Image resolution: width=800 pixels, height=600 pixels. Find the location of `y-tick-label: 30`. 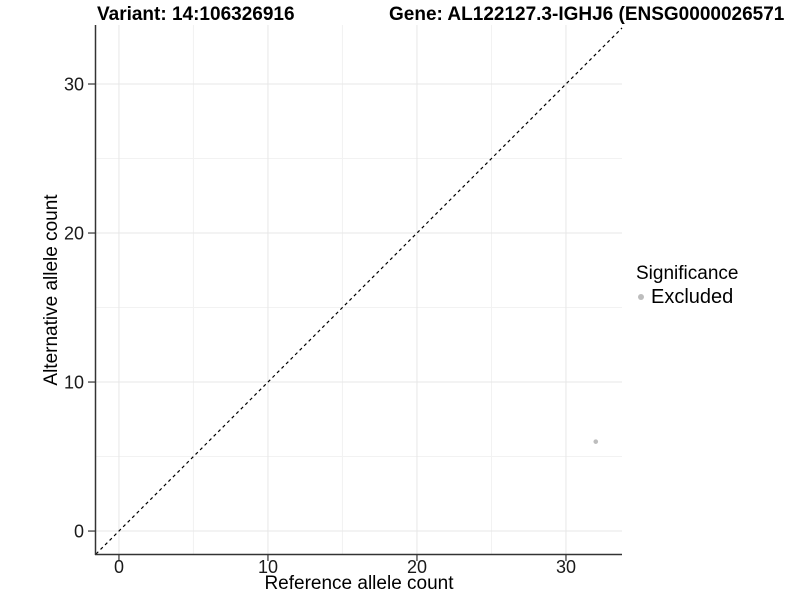

y-tick-label: 30 is located at coordinates (74, 85).